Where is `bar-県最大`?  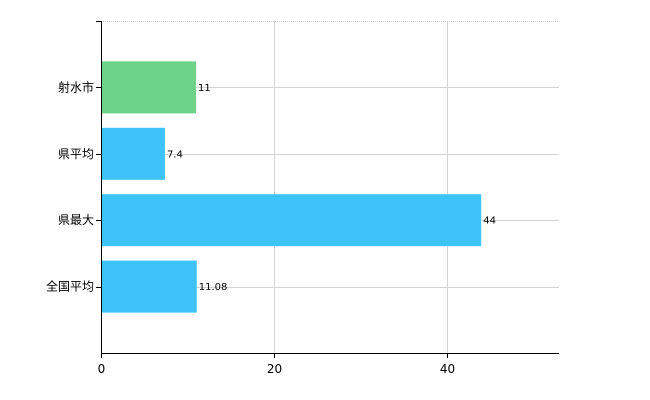 bar-県最大 is located at coordinates (291, 220).